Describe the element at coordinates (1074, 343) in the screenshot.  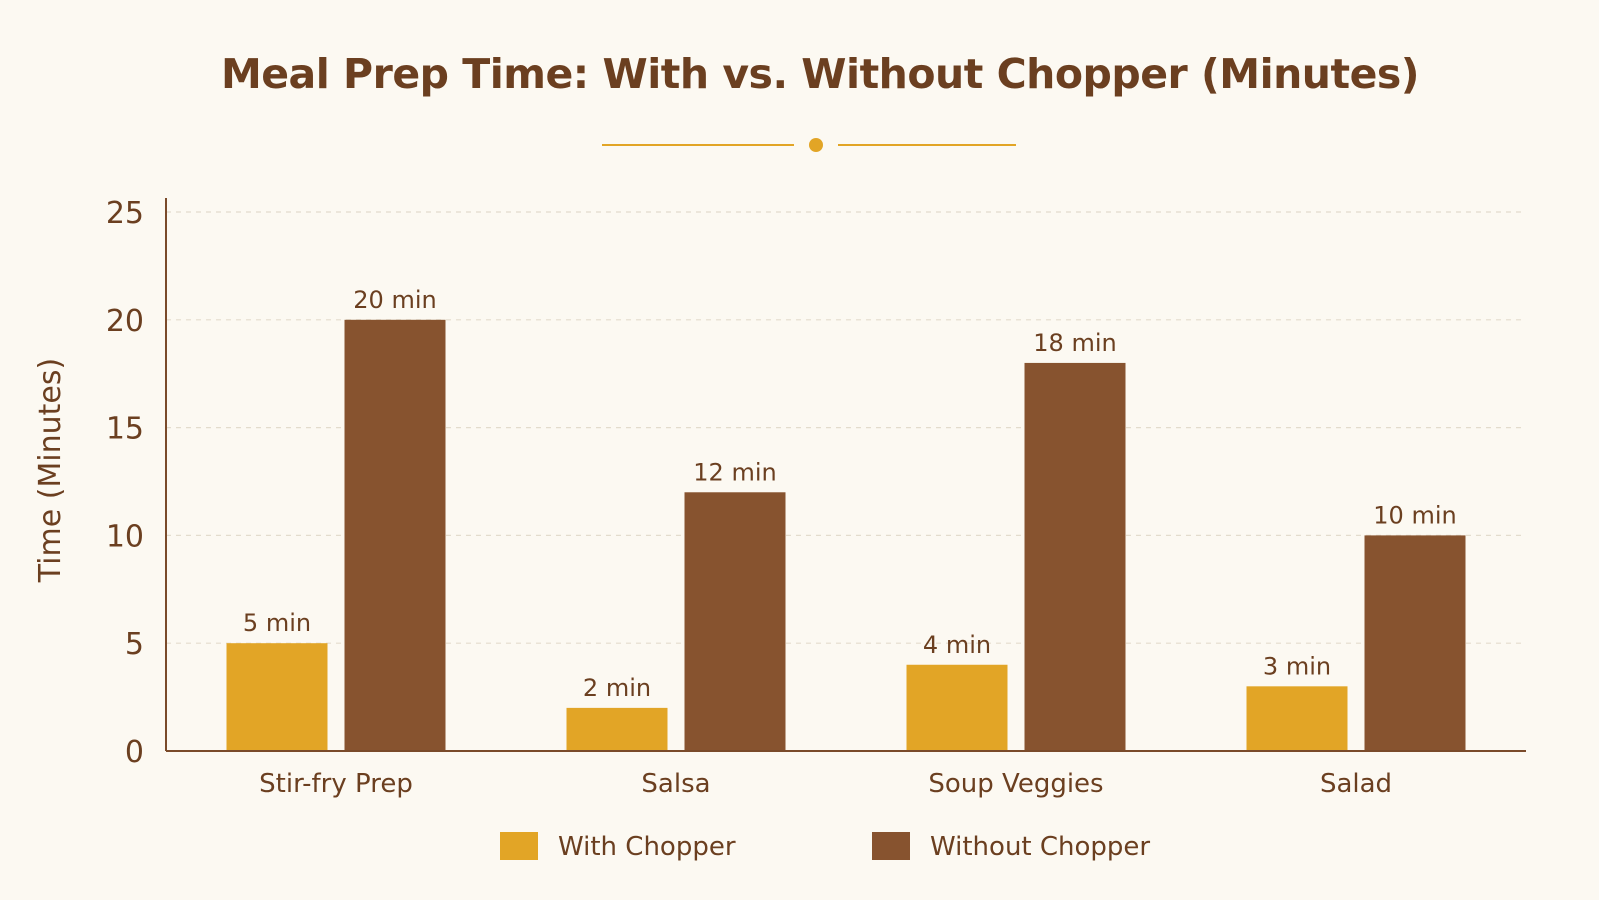
I see `data-label-without-chopper-soup-veggies: 18 min` at that location.